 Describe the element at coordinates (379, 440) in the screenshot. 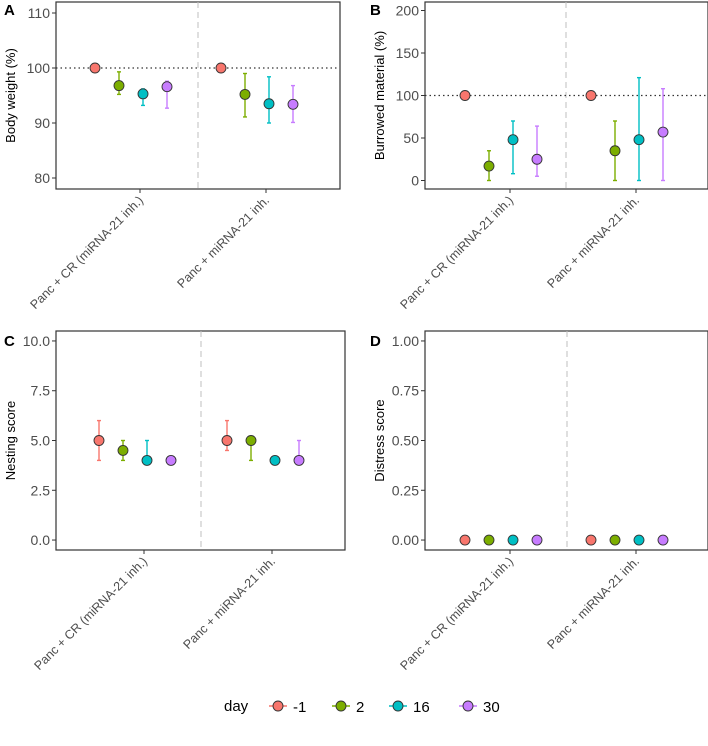

I see `y-axis-title: Distress score` at that location.